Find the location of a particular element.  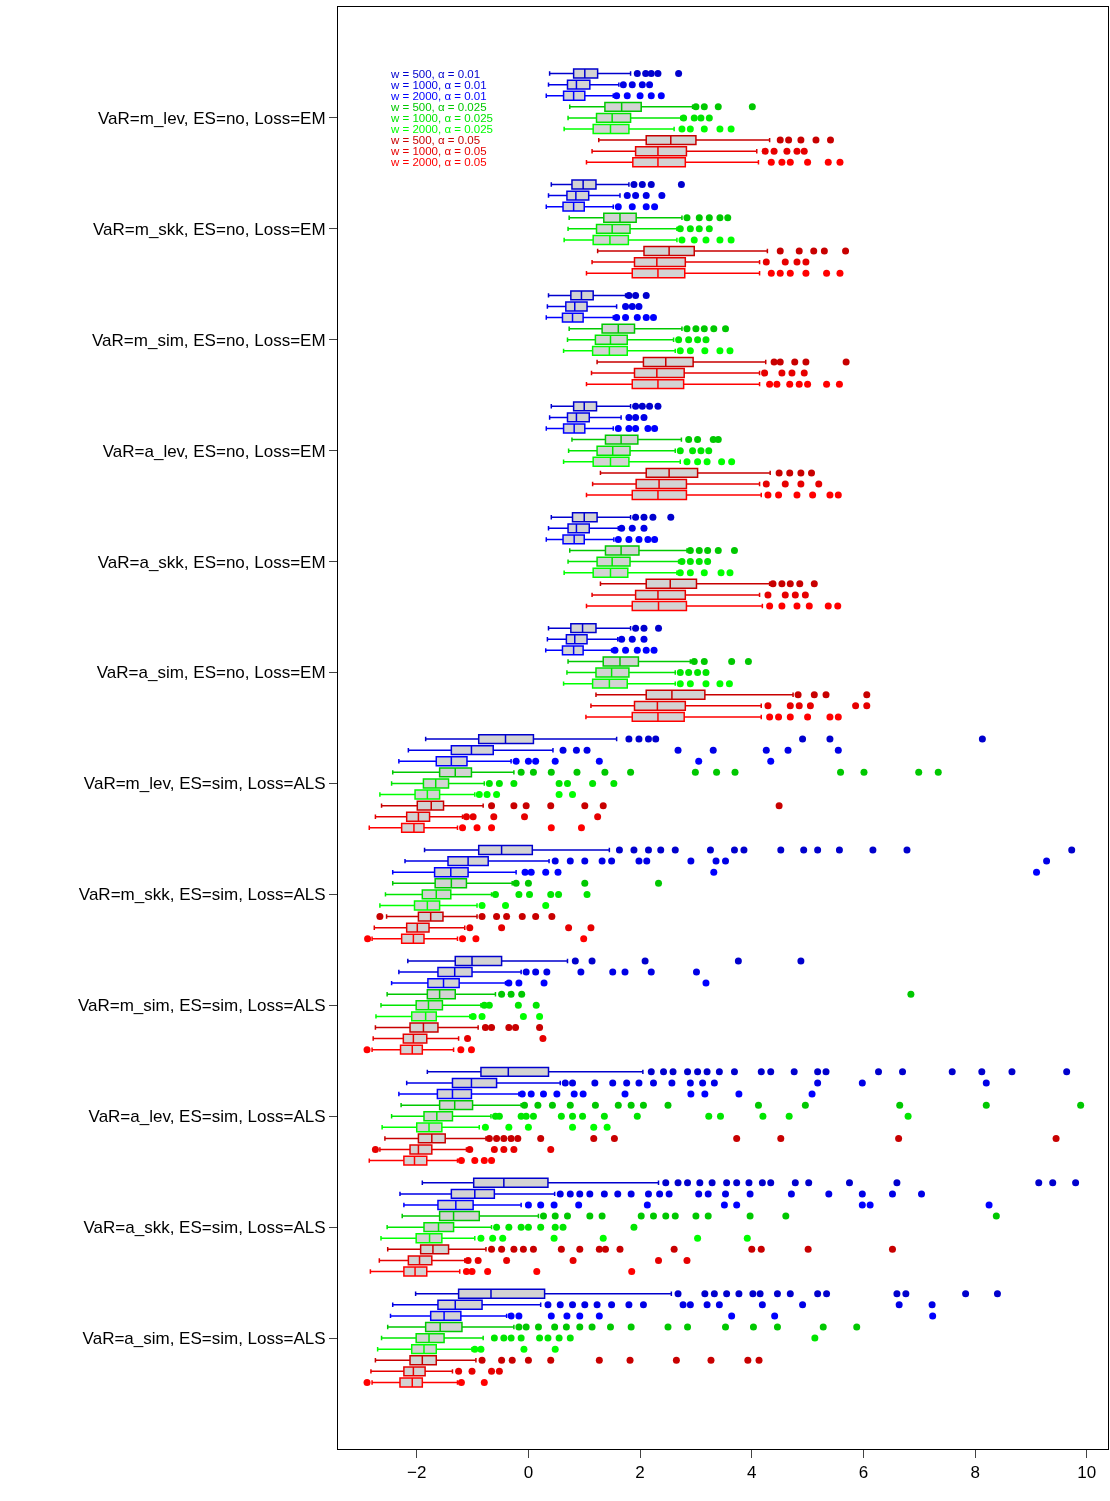

x-tick-label: 2 is located at coordinates (640, 1473).